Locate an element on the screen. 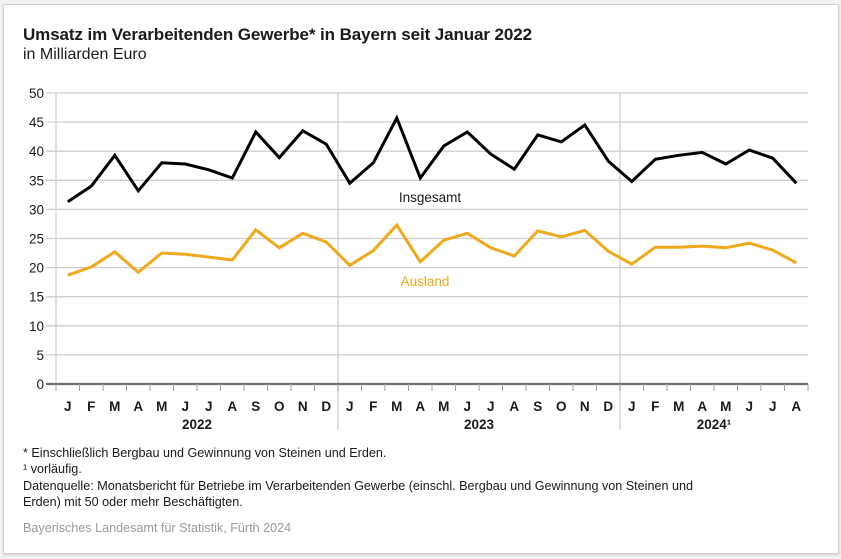 Image resolution: width=841 pixels, height=559 pixels. series-line-insgesamt is located at coordinates (432, 159).